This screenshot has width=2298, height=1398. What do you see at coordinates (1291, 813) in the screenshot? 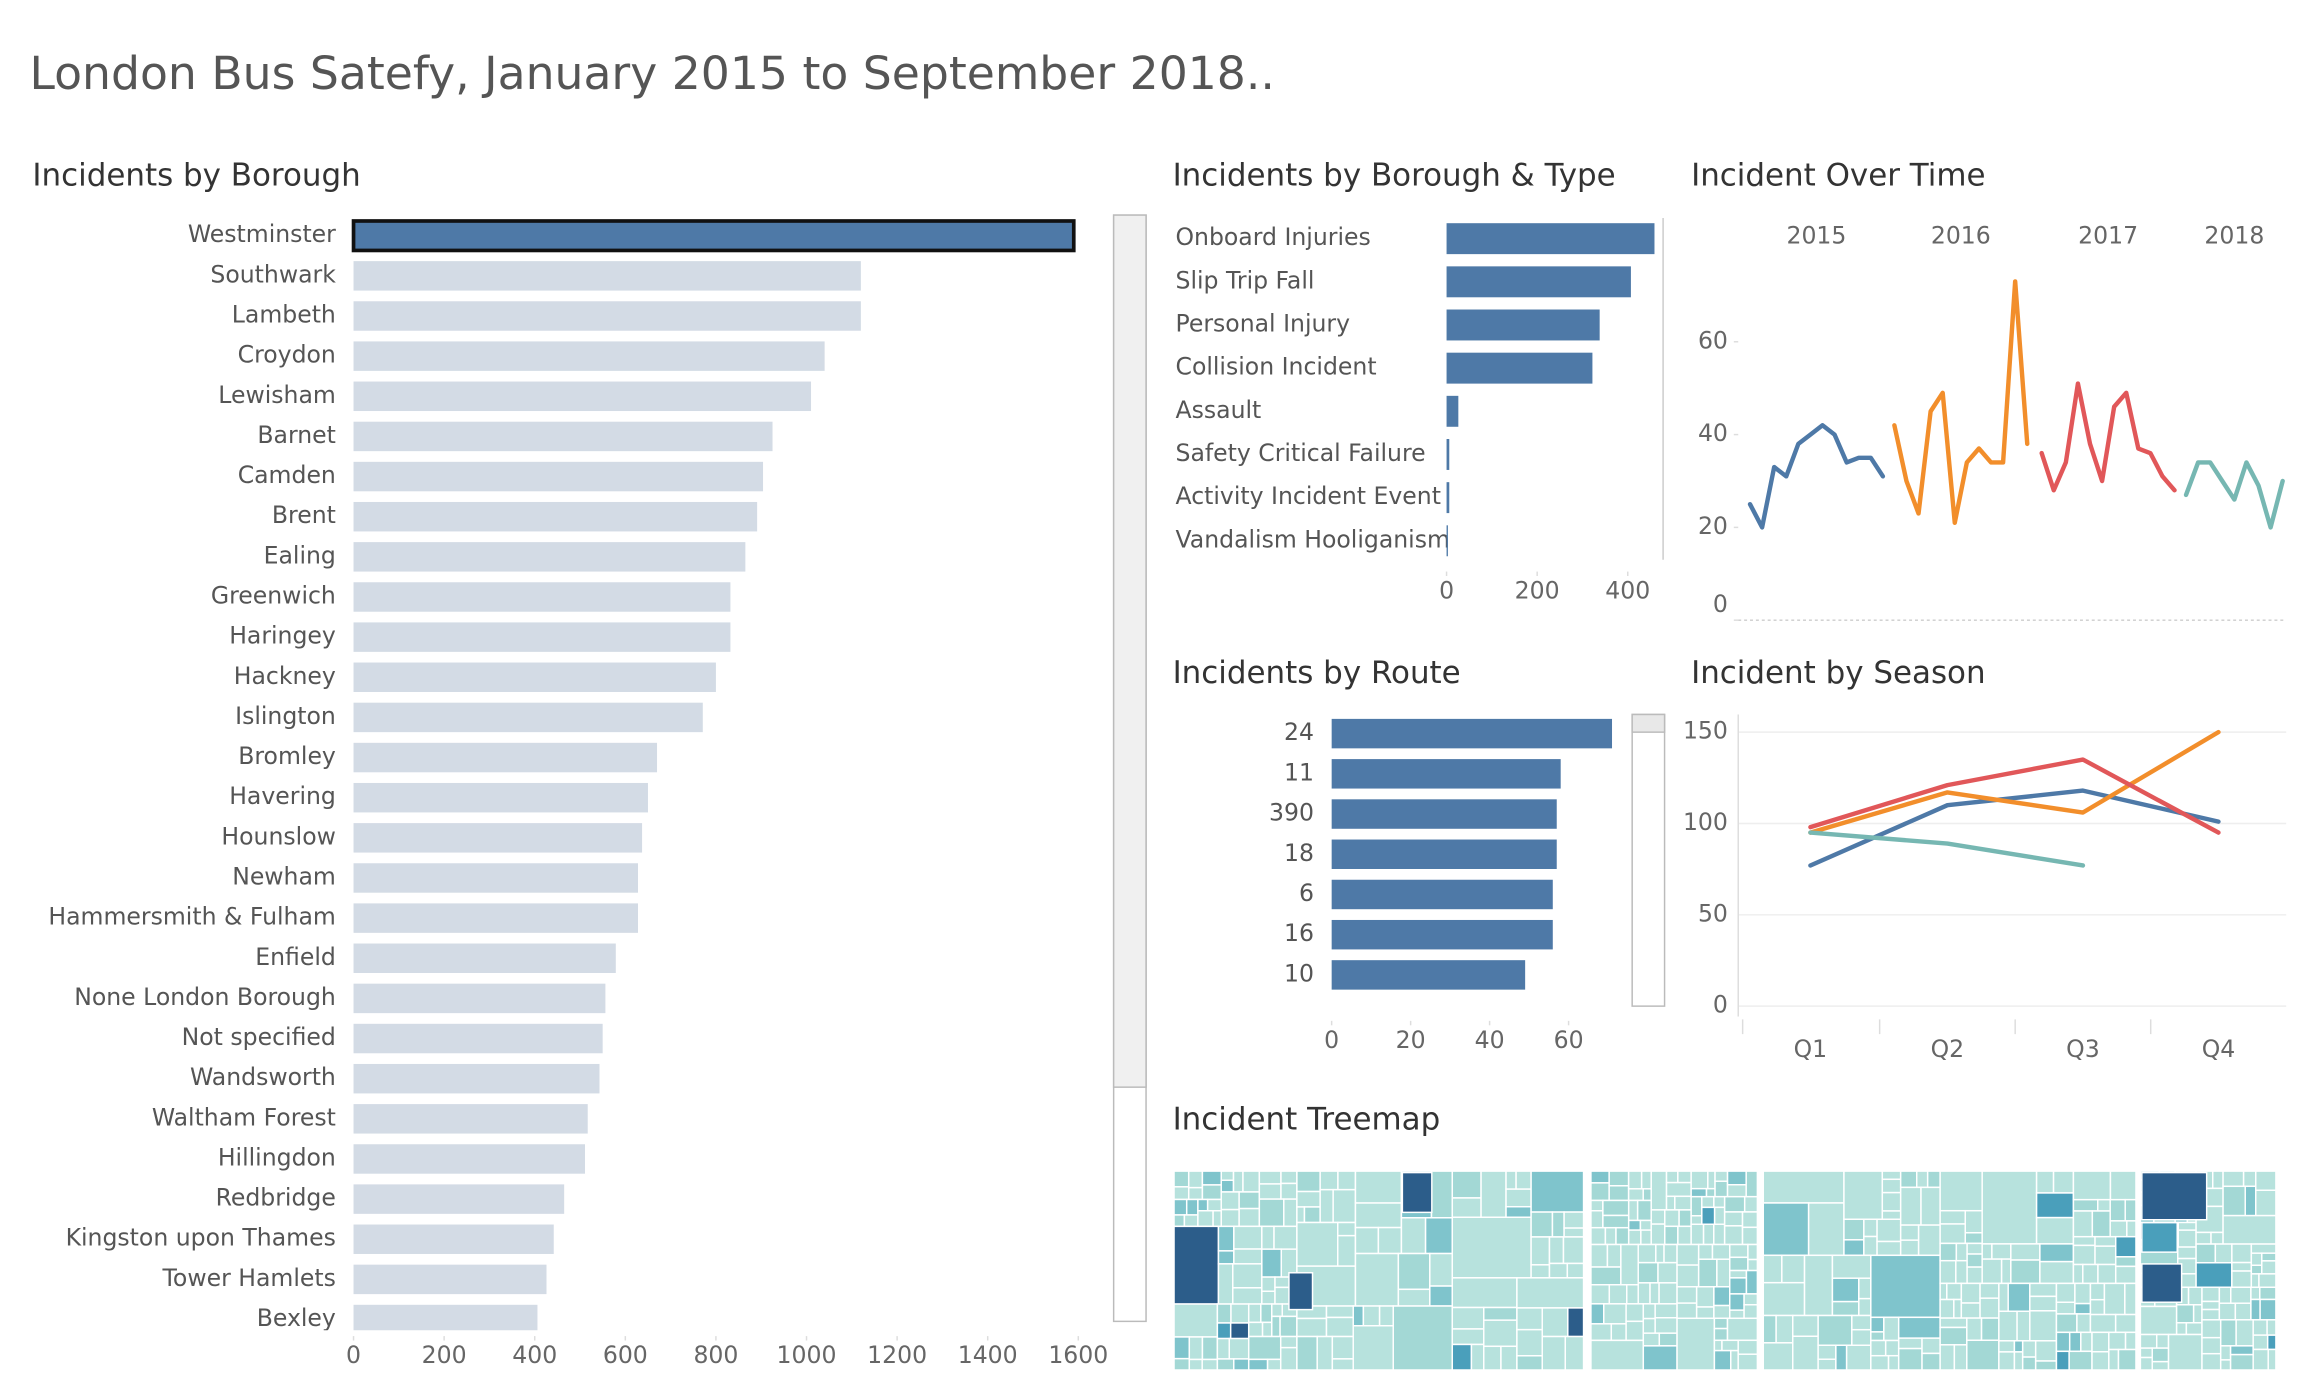
I see `category-label: 390` at bounding box center [1291, 813].